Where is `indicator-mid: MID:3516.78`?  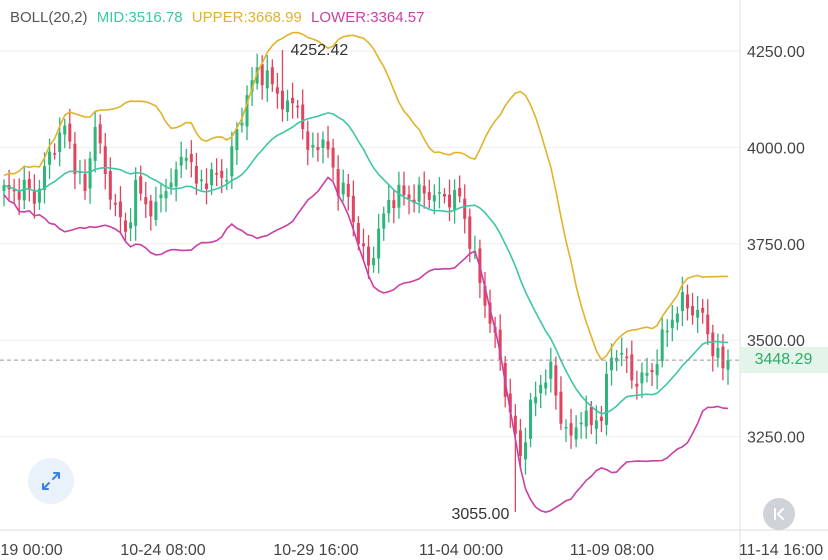 indicator-mid: MID:3516.78 is located at coordinates (139, 17).